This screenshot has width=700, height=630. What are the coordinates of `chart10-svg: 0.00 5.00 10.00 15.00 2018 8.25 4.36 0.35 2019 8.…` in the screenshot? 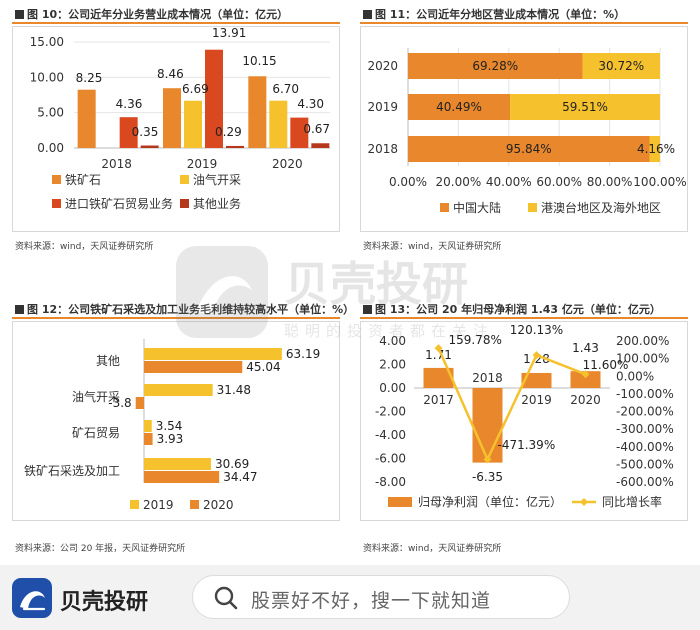 It's located at (180, 118).